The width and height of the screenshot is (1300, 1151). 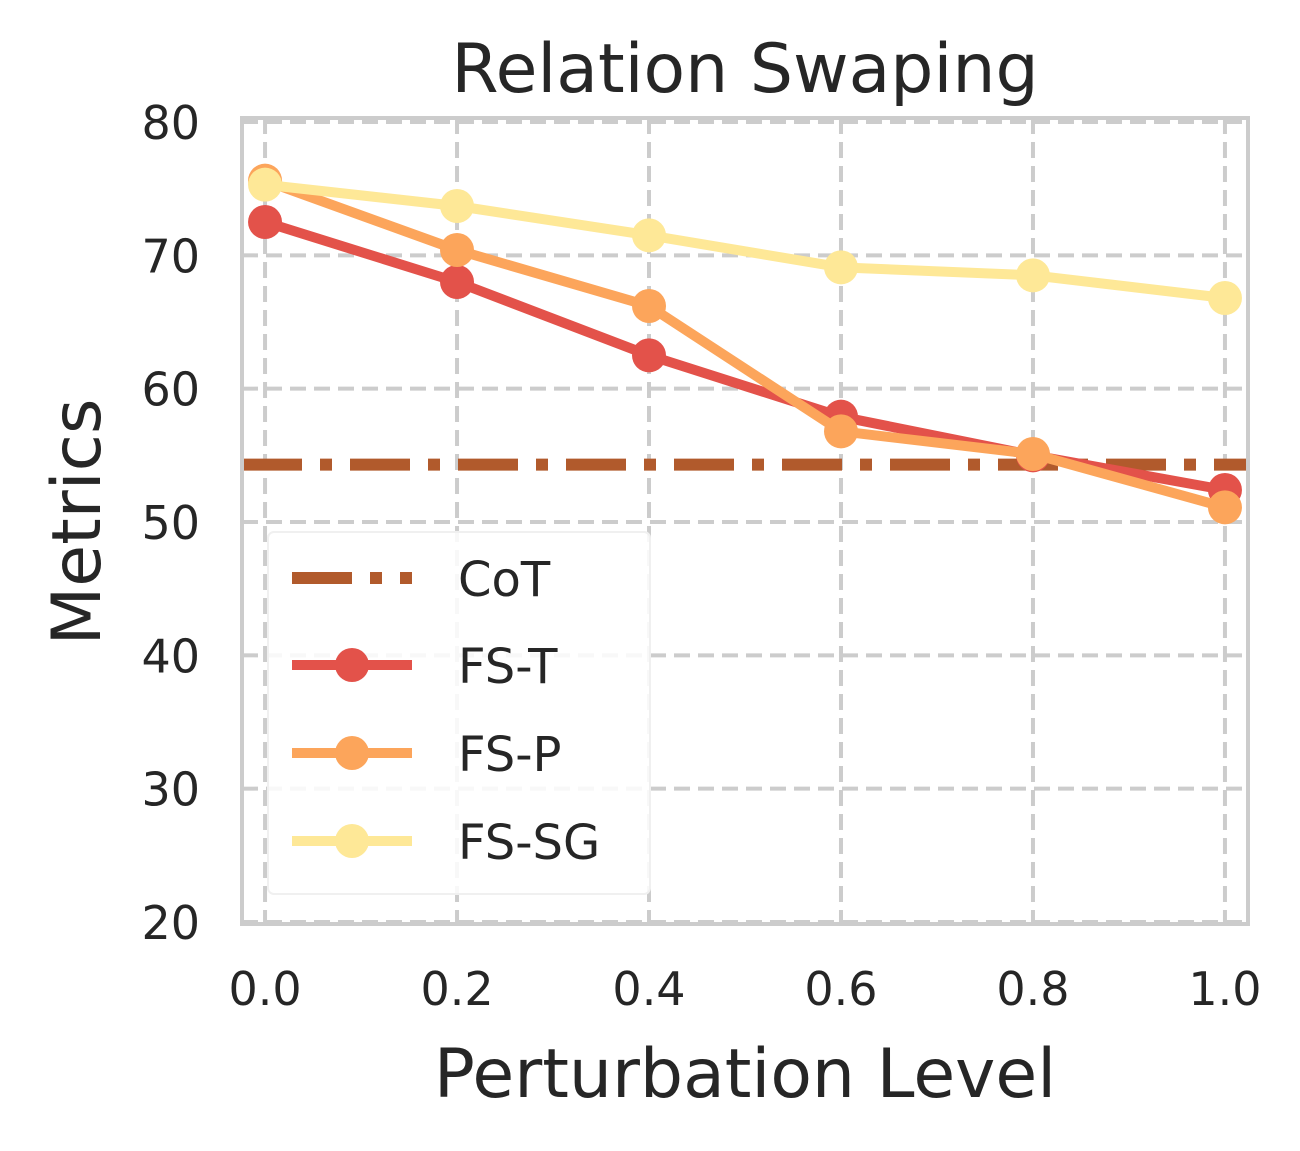 I want to click on legend-label: CoT, so click(x=504, y=580).